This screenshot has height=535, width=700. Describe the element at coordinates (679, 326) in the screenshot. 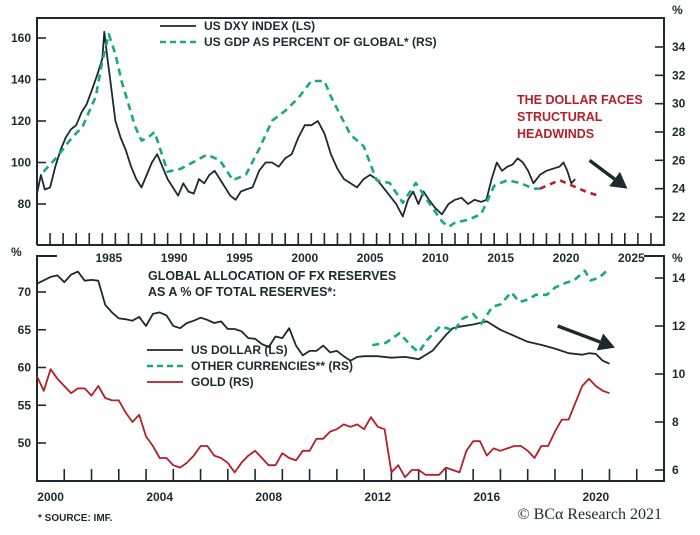

I see `y-right-tick-label: 12` at that location.